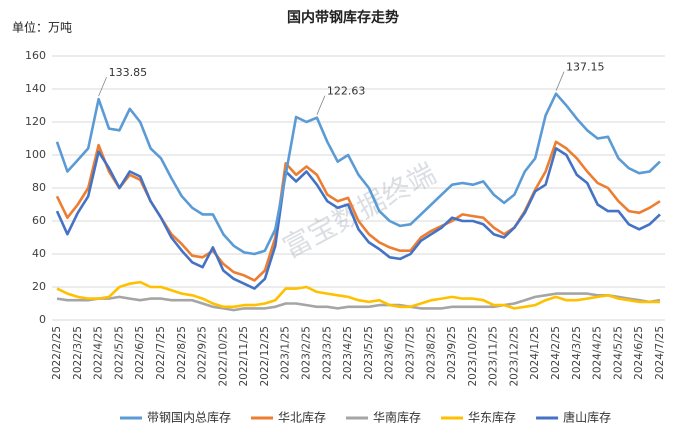  I want to click on x-tick-label: 2022/4/25, so click(99, 353).